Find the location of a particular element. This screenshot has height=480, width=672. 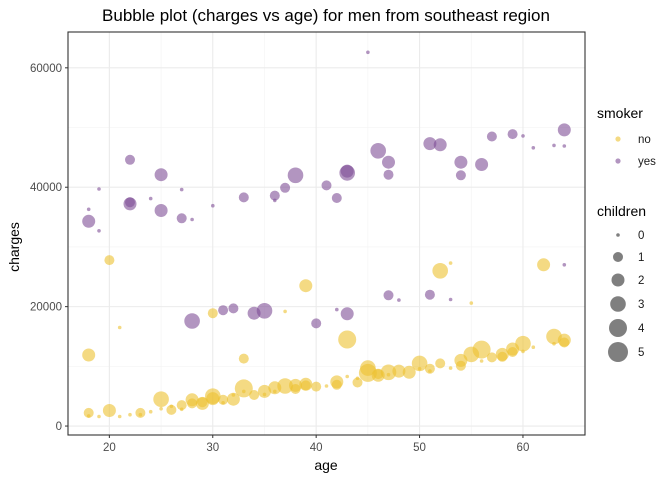

legend-label-children-0: 0 is located at coordinates (641, 236).